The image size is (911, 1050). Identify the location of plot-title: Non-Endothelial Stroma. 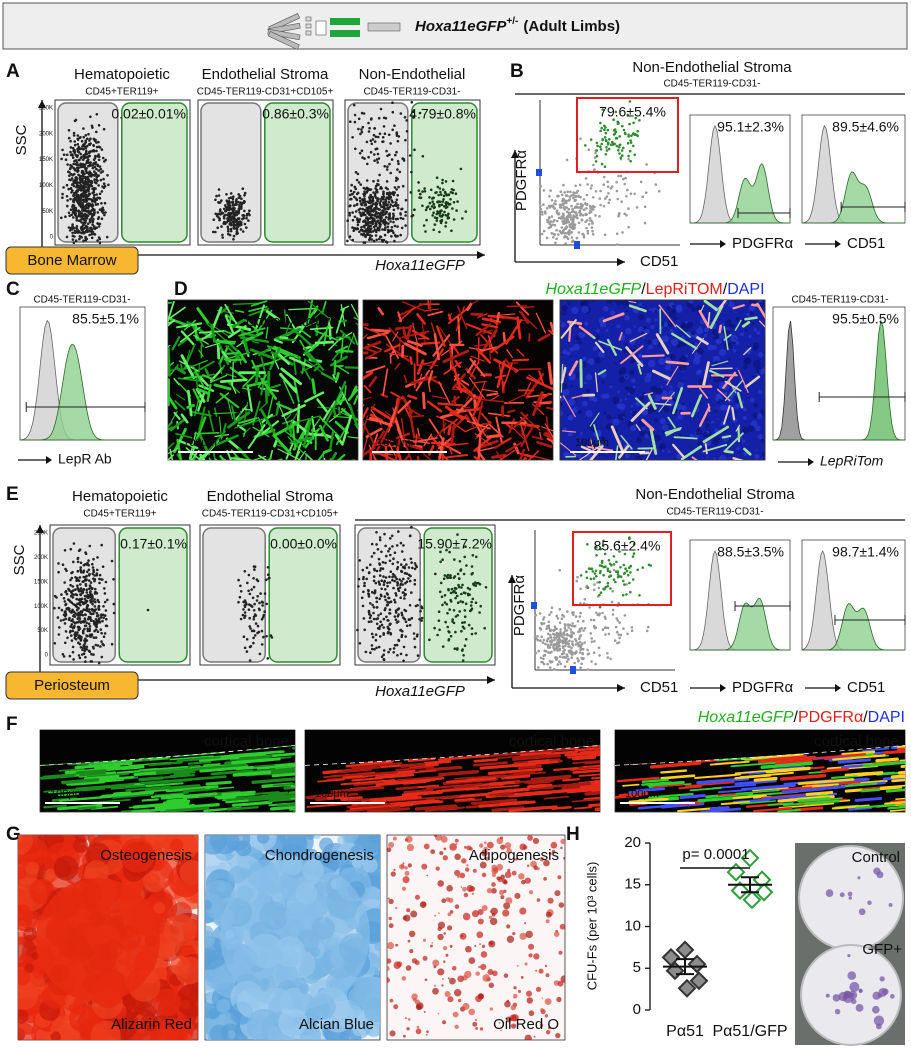
(715, 494).